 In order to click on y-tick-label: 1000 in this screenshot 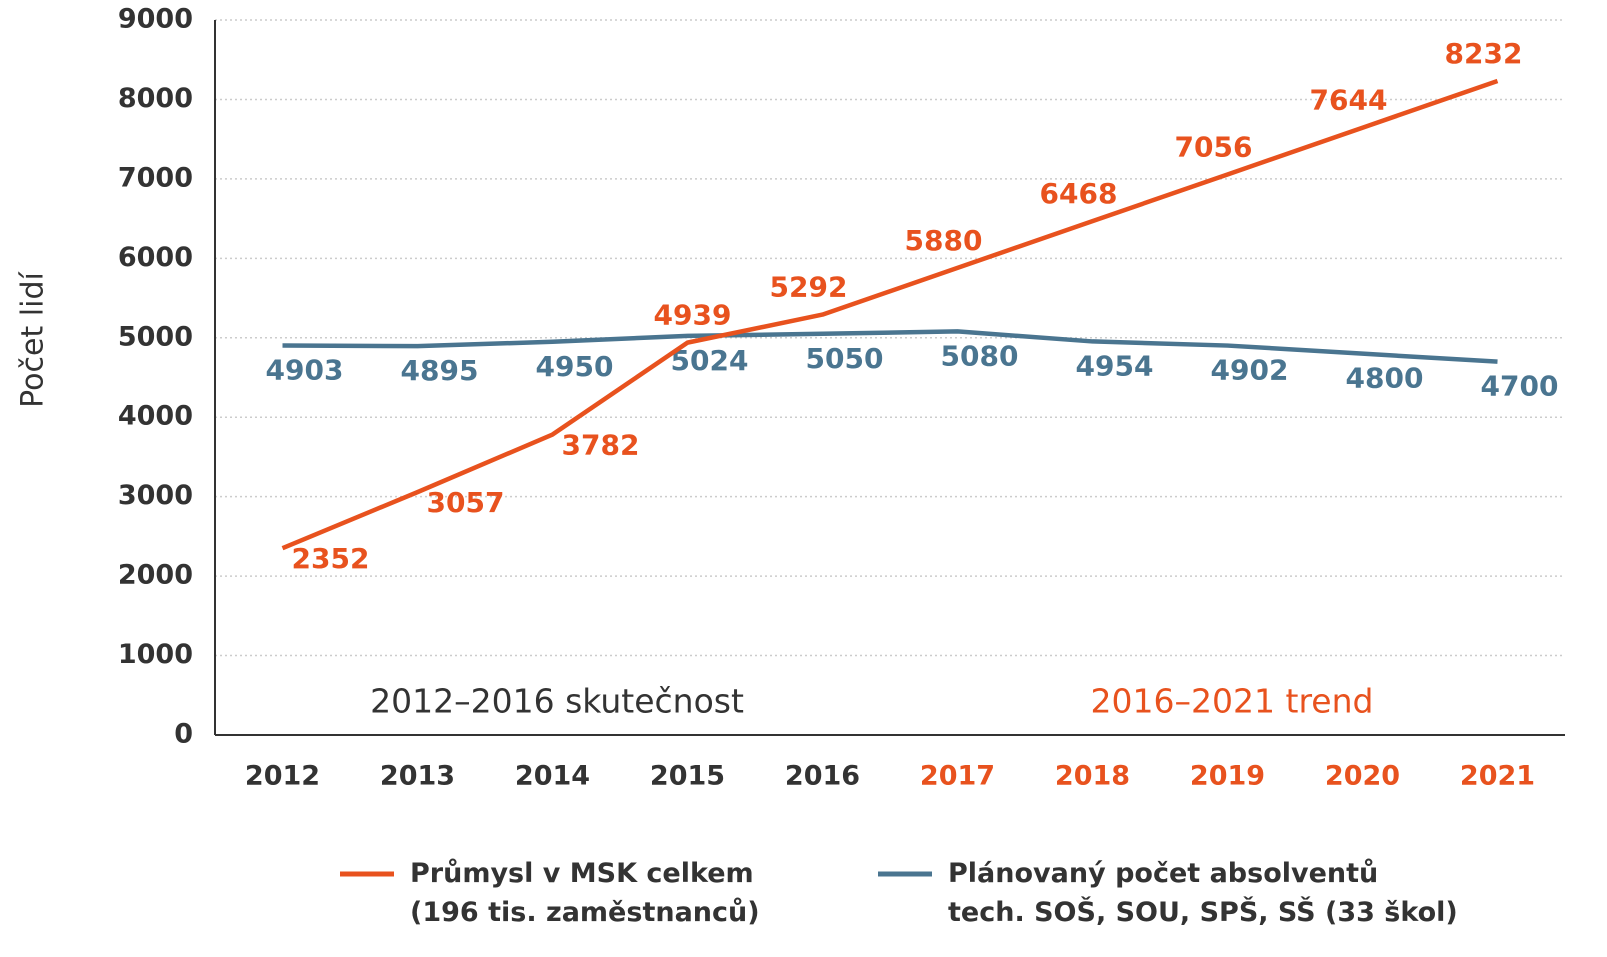, I will do `click(155, 654)`.